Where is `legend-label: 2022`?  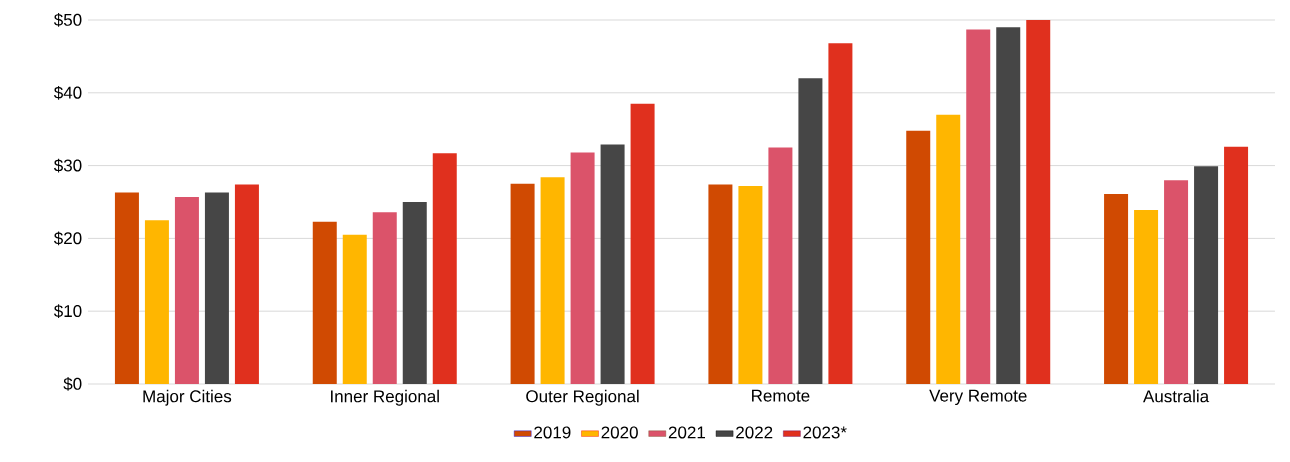
legend-label: 2022 is located at coordinates (754, 432).